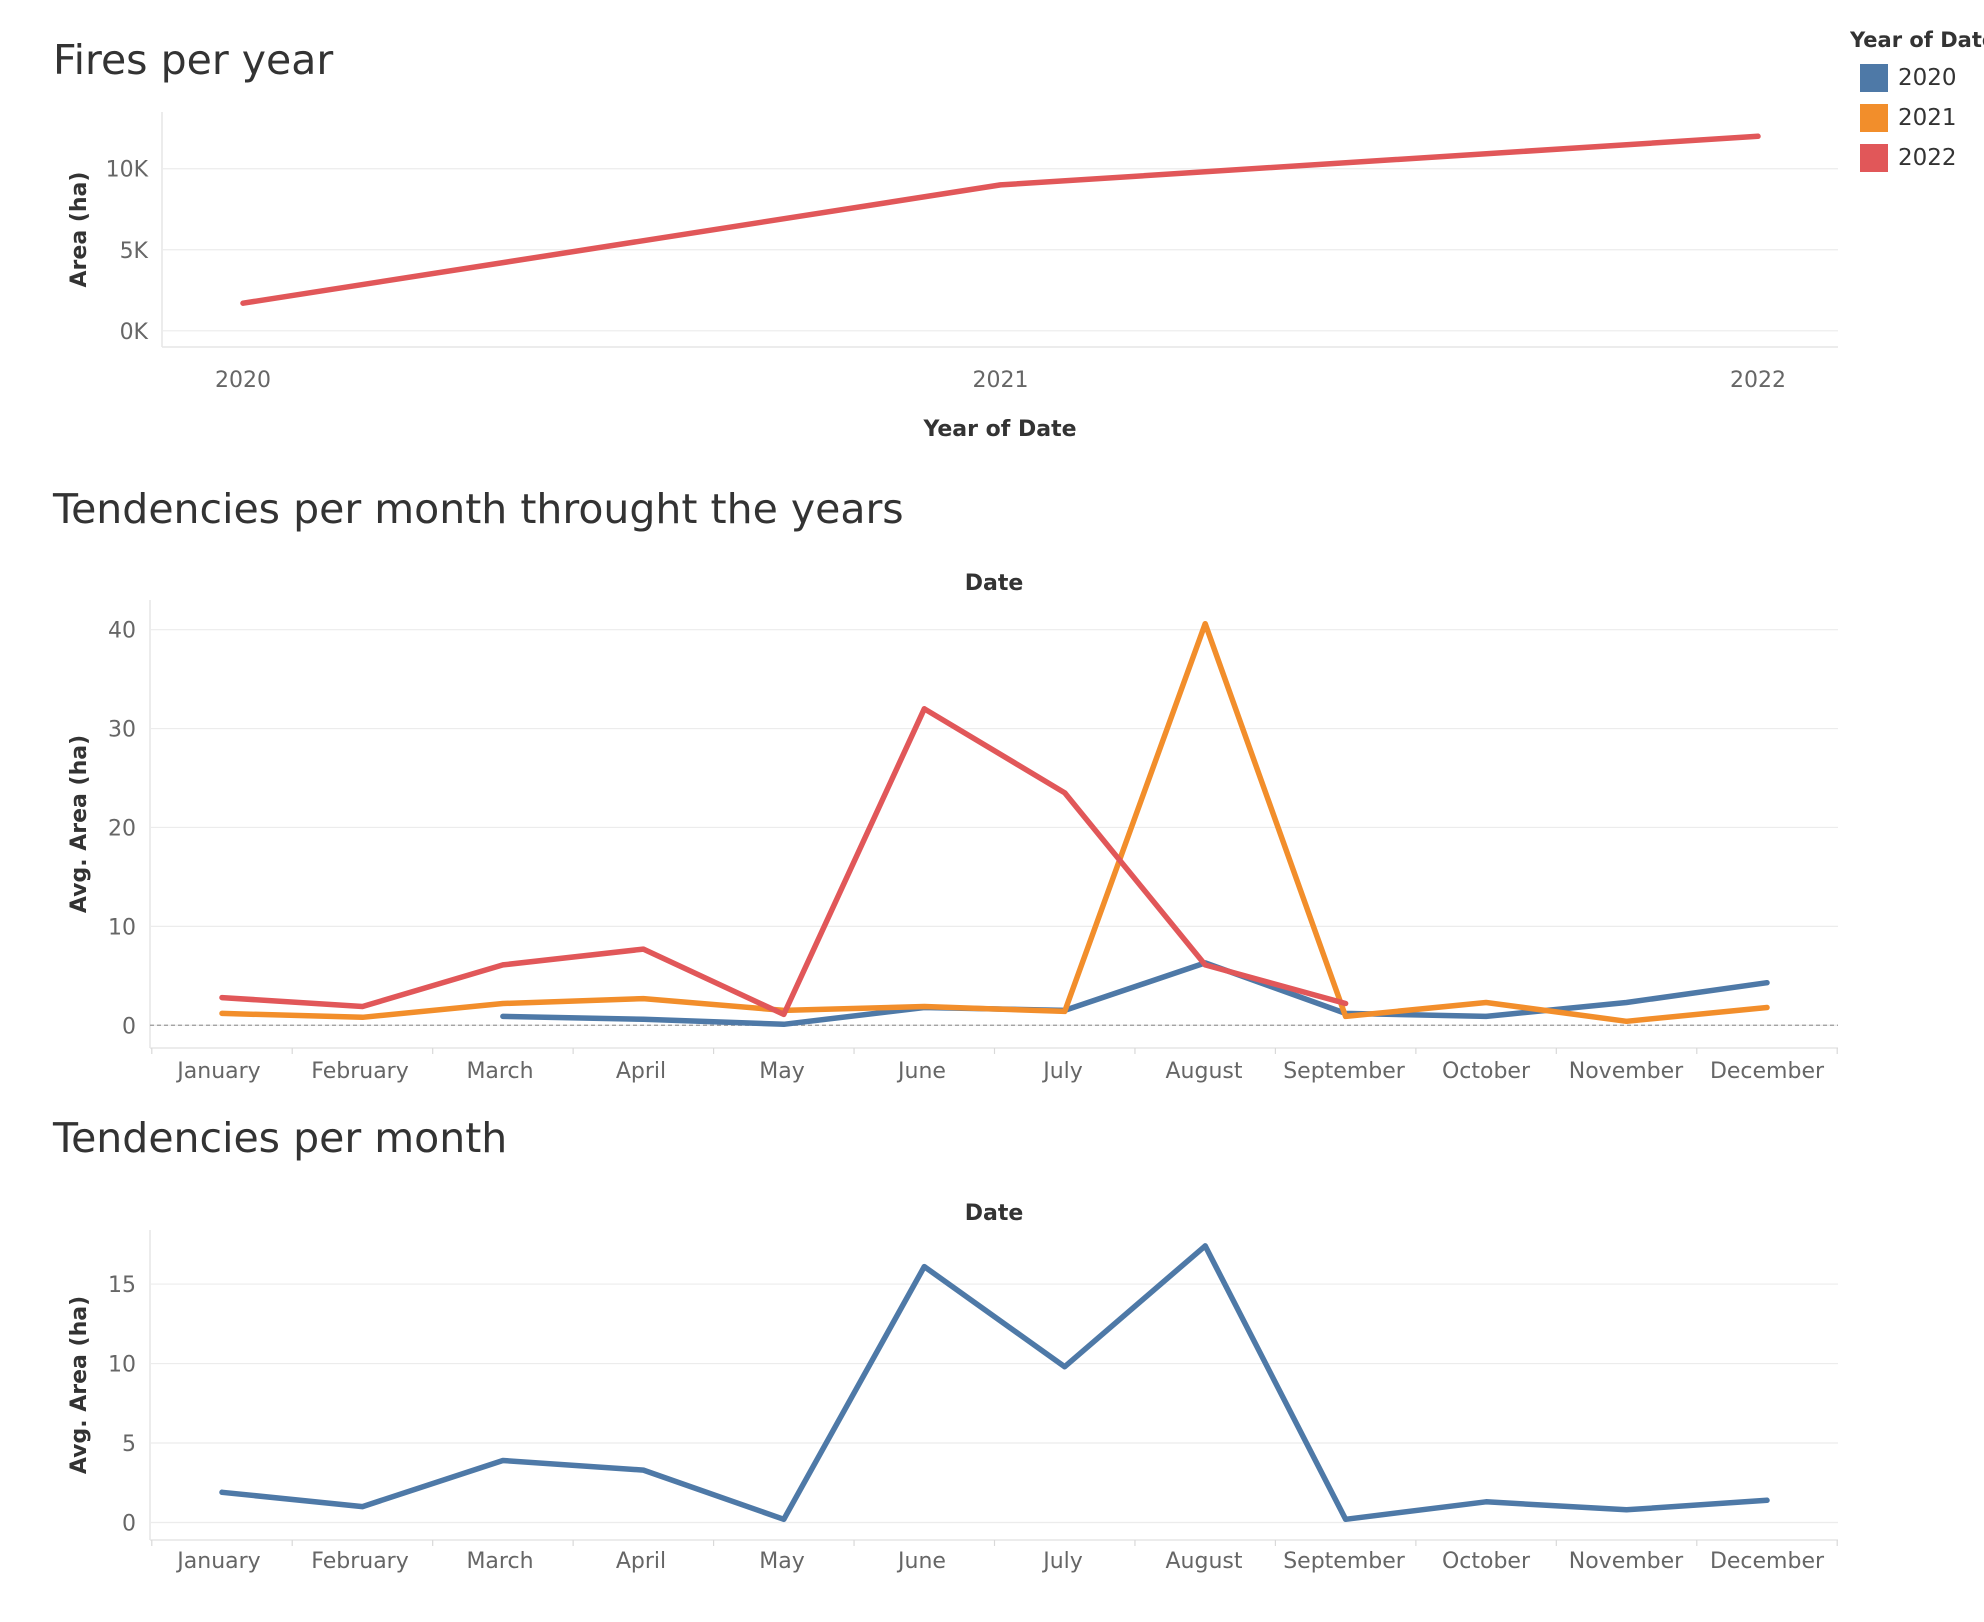  I want to click on legend-item-2020: 2020, so click(1917, 78).